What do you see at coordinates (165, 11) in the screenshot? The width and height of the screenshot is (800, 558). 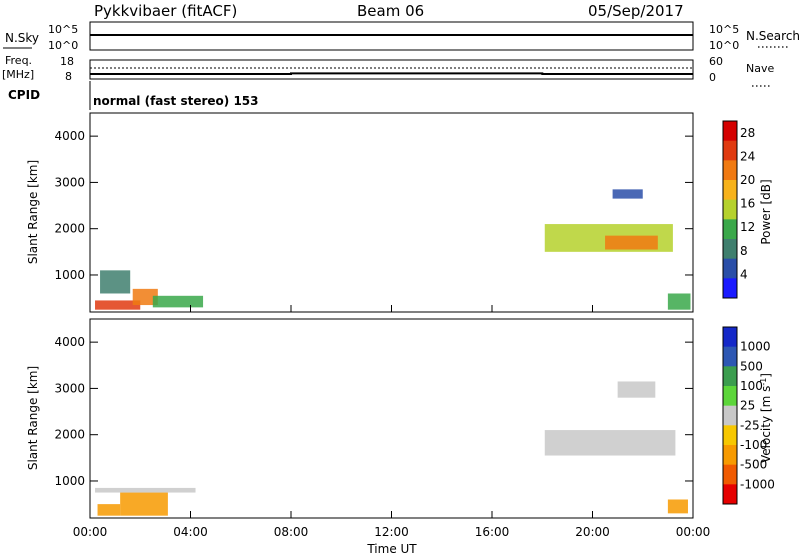 I see `radar-title: Pykkvibaer (fitACF)` at bounding box center [165, 11].